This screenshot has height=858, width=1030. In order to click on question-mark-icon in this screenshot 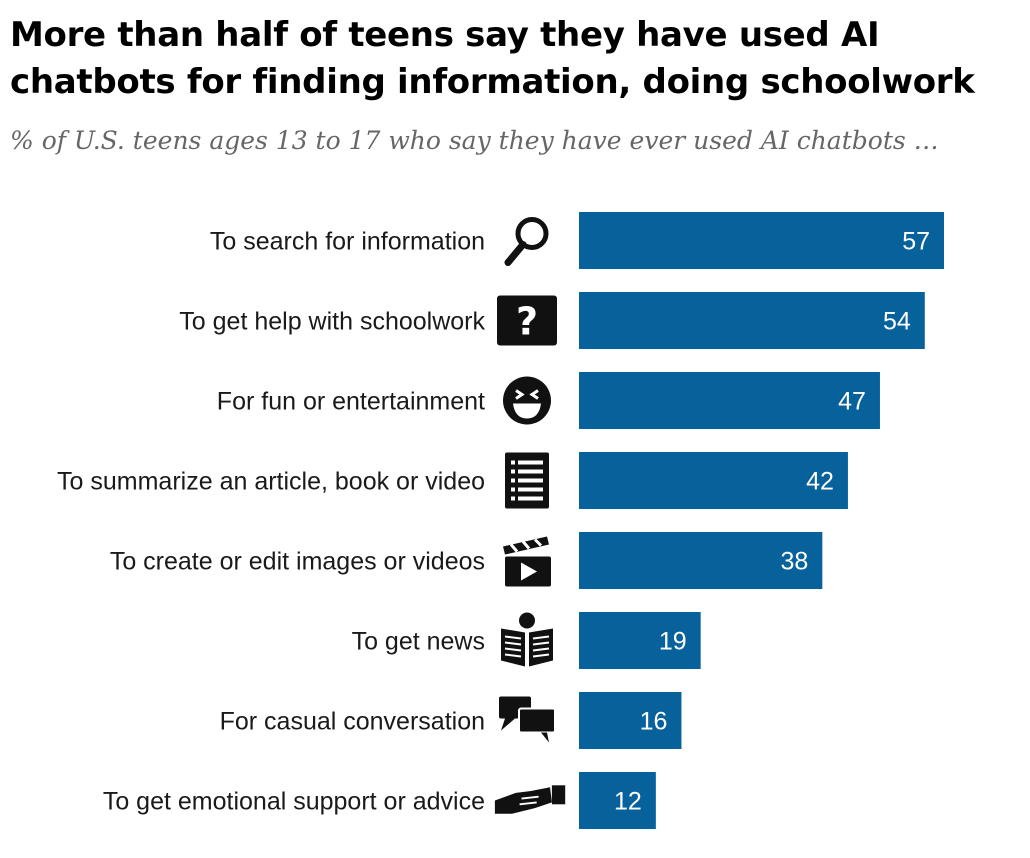, I will do `click(527, 320)`.